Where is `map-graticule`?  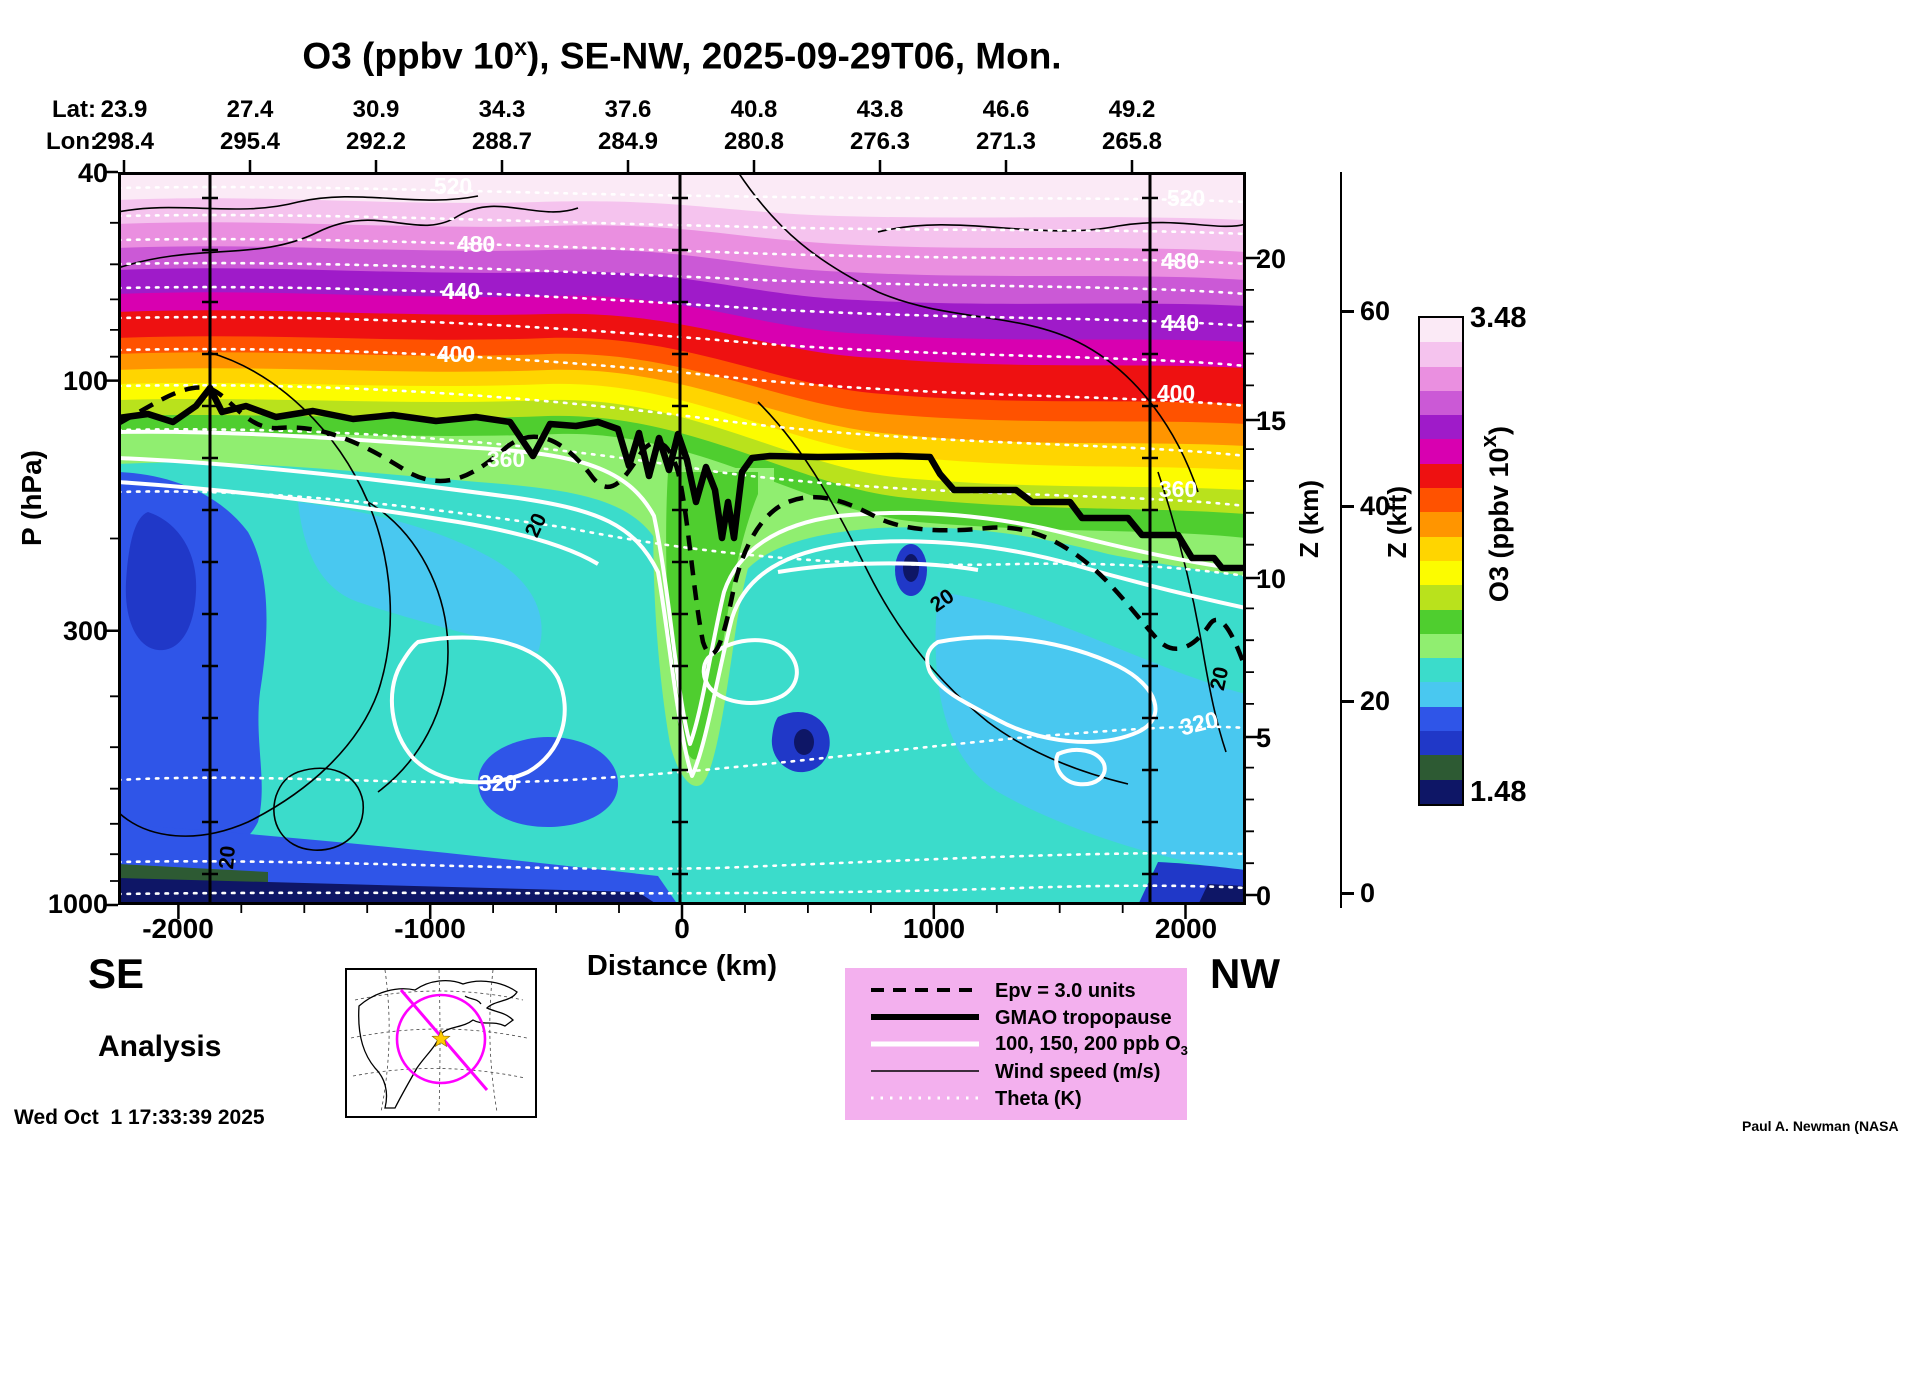 map-graticule is located at coordinates (439, 1041).